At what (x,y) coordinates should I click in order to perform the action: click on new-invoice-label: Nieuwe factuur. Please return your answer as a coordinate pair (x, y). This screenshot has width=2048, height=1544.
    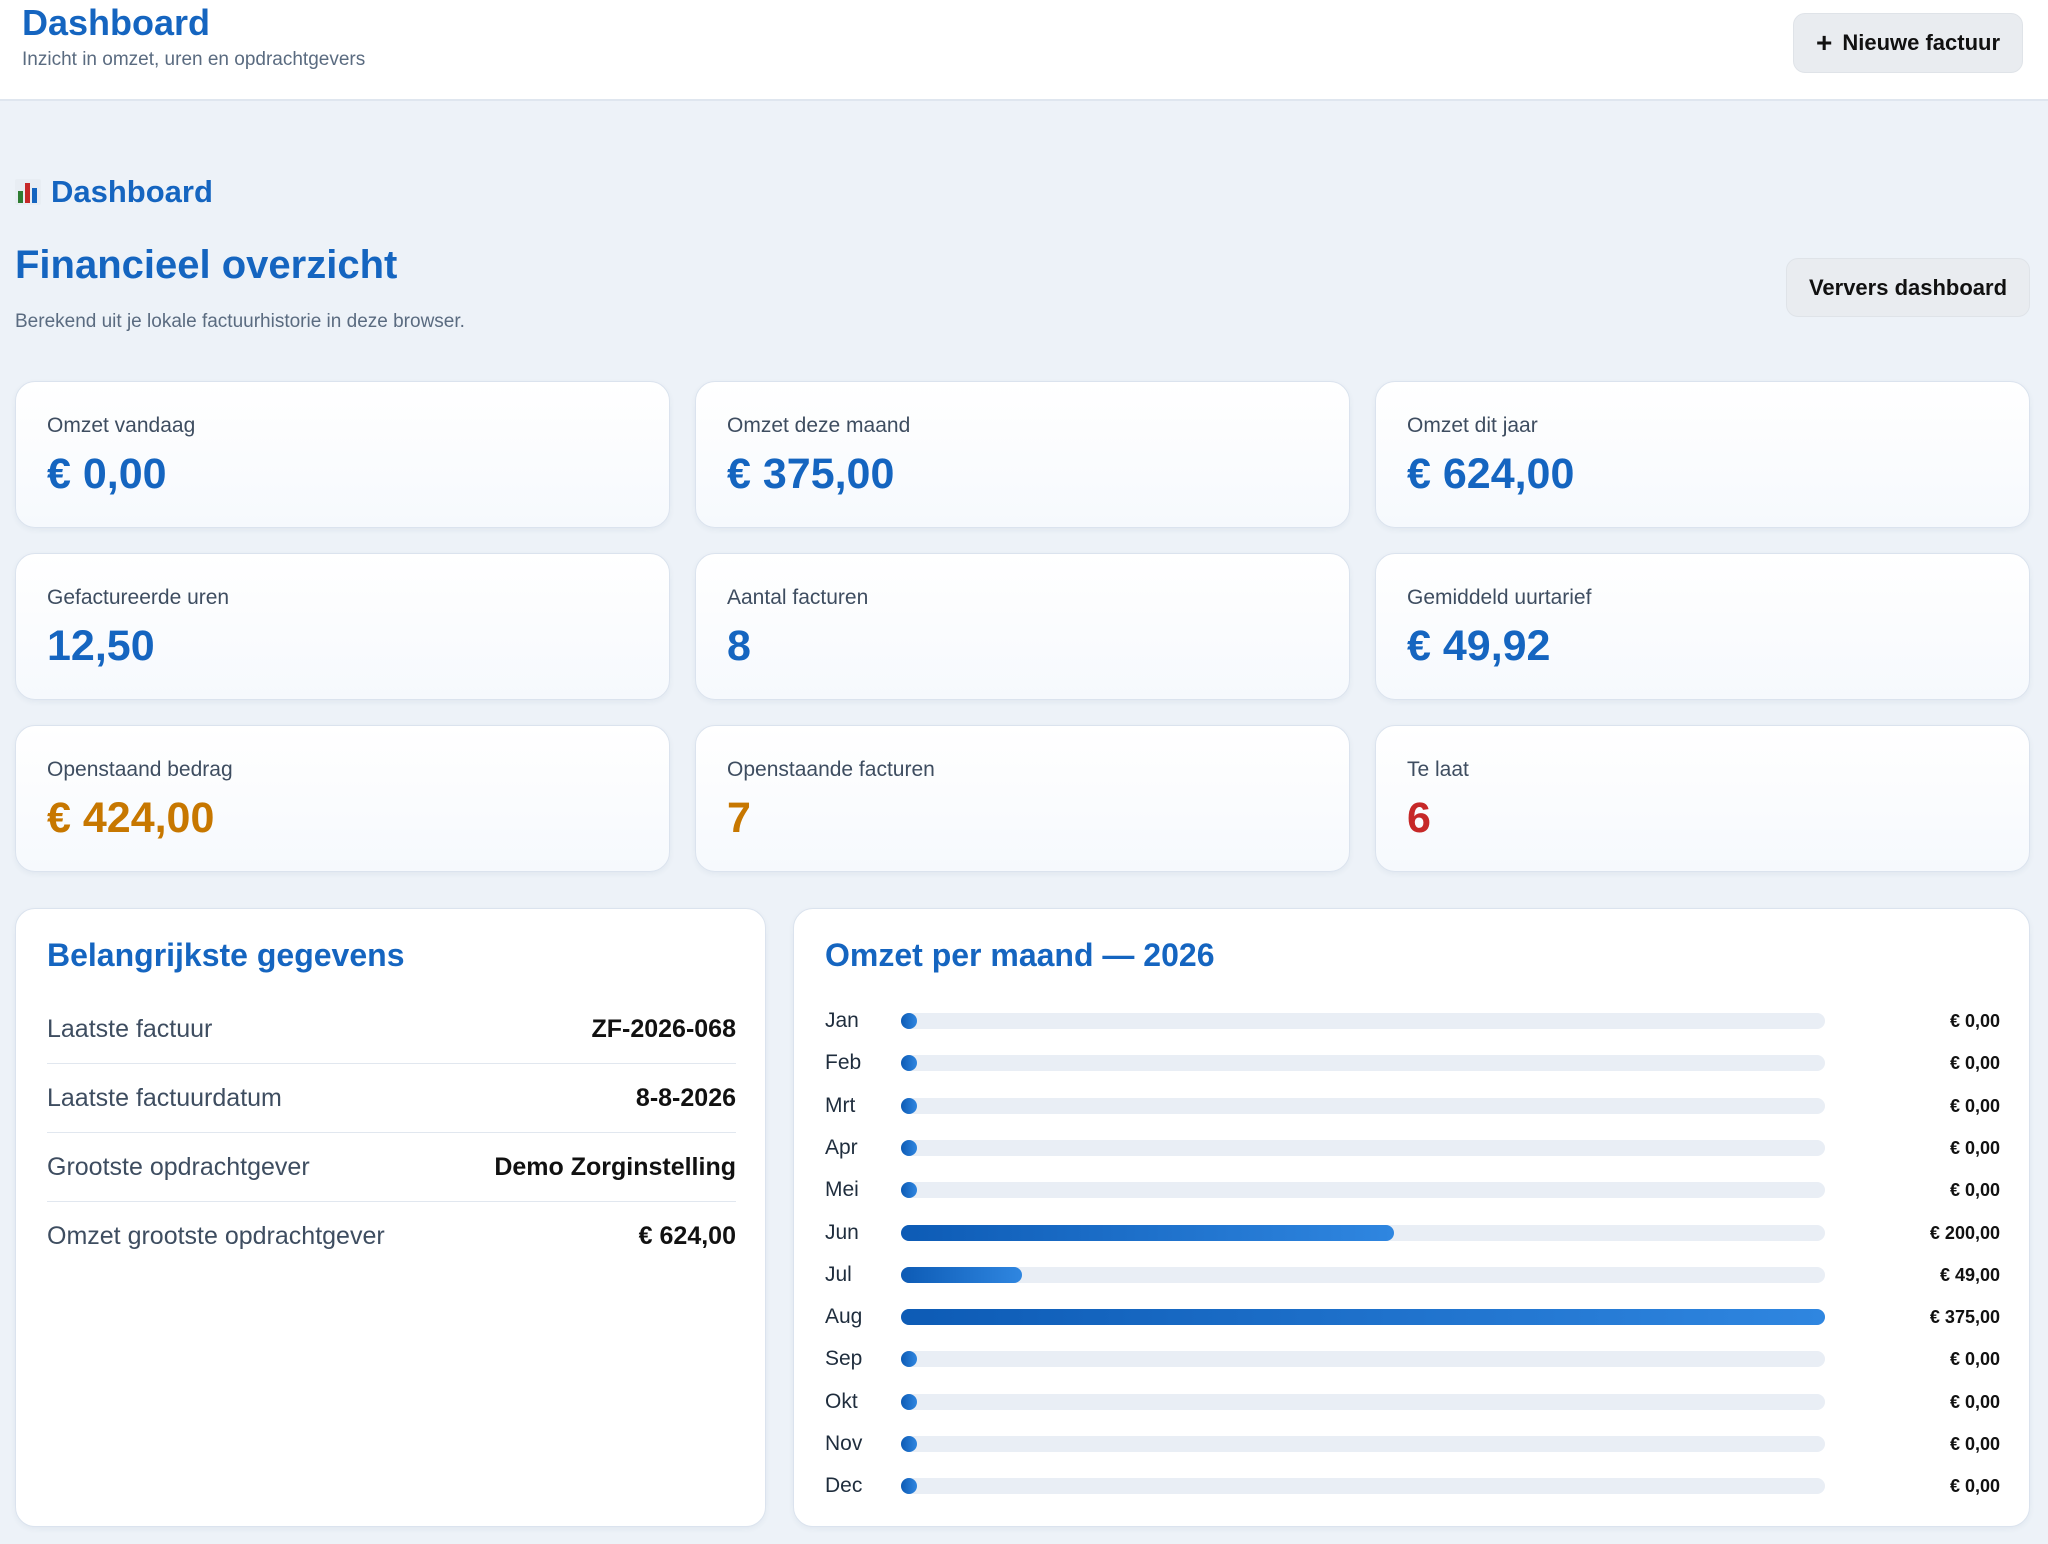
    Looking at the image, I should click on (1921, 42).